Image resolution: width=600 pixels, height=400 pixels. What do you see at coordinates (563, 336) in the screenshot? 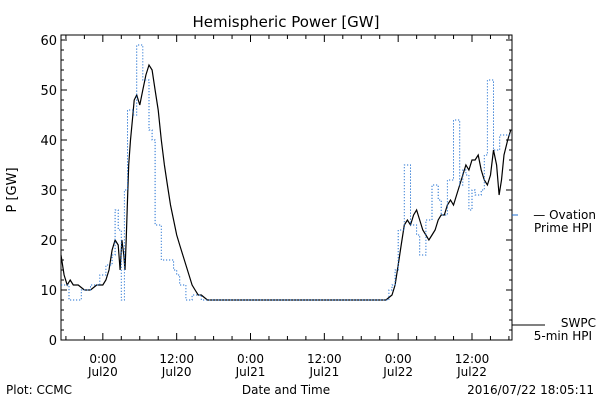
I see `legend-label-line2: 5-min HPI` at bounding box center [563, 336].